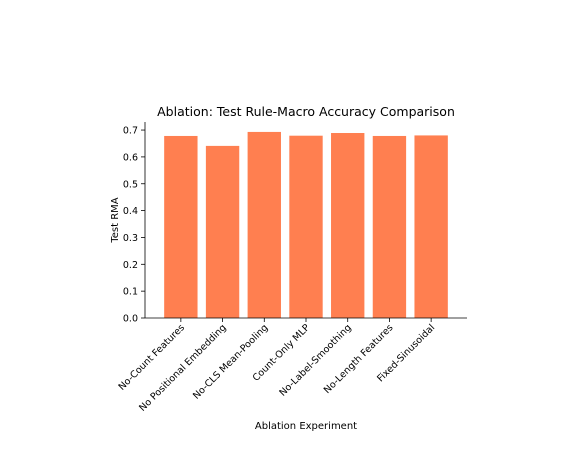 This screenshot has height=466, width=571. I want to click on y-tick-label: 0.6, so click(130, 157).